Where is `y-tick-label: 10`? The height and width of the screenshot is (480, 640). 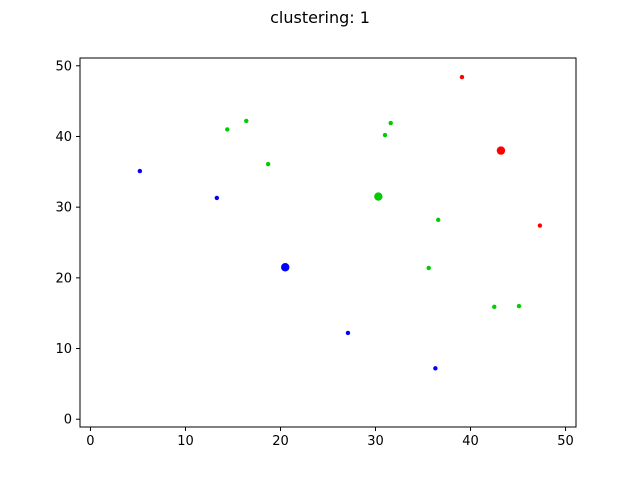
y-tick-label: 10 is located at coordinates (63, 349).